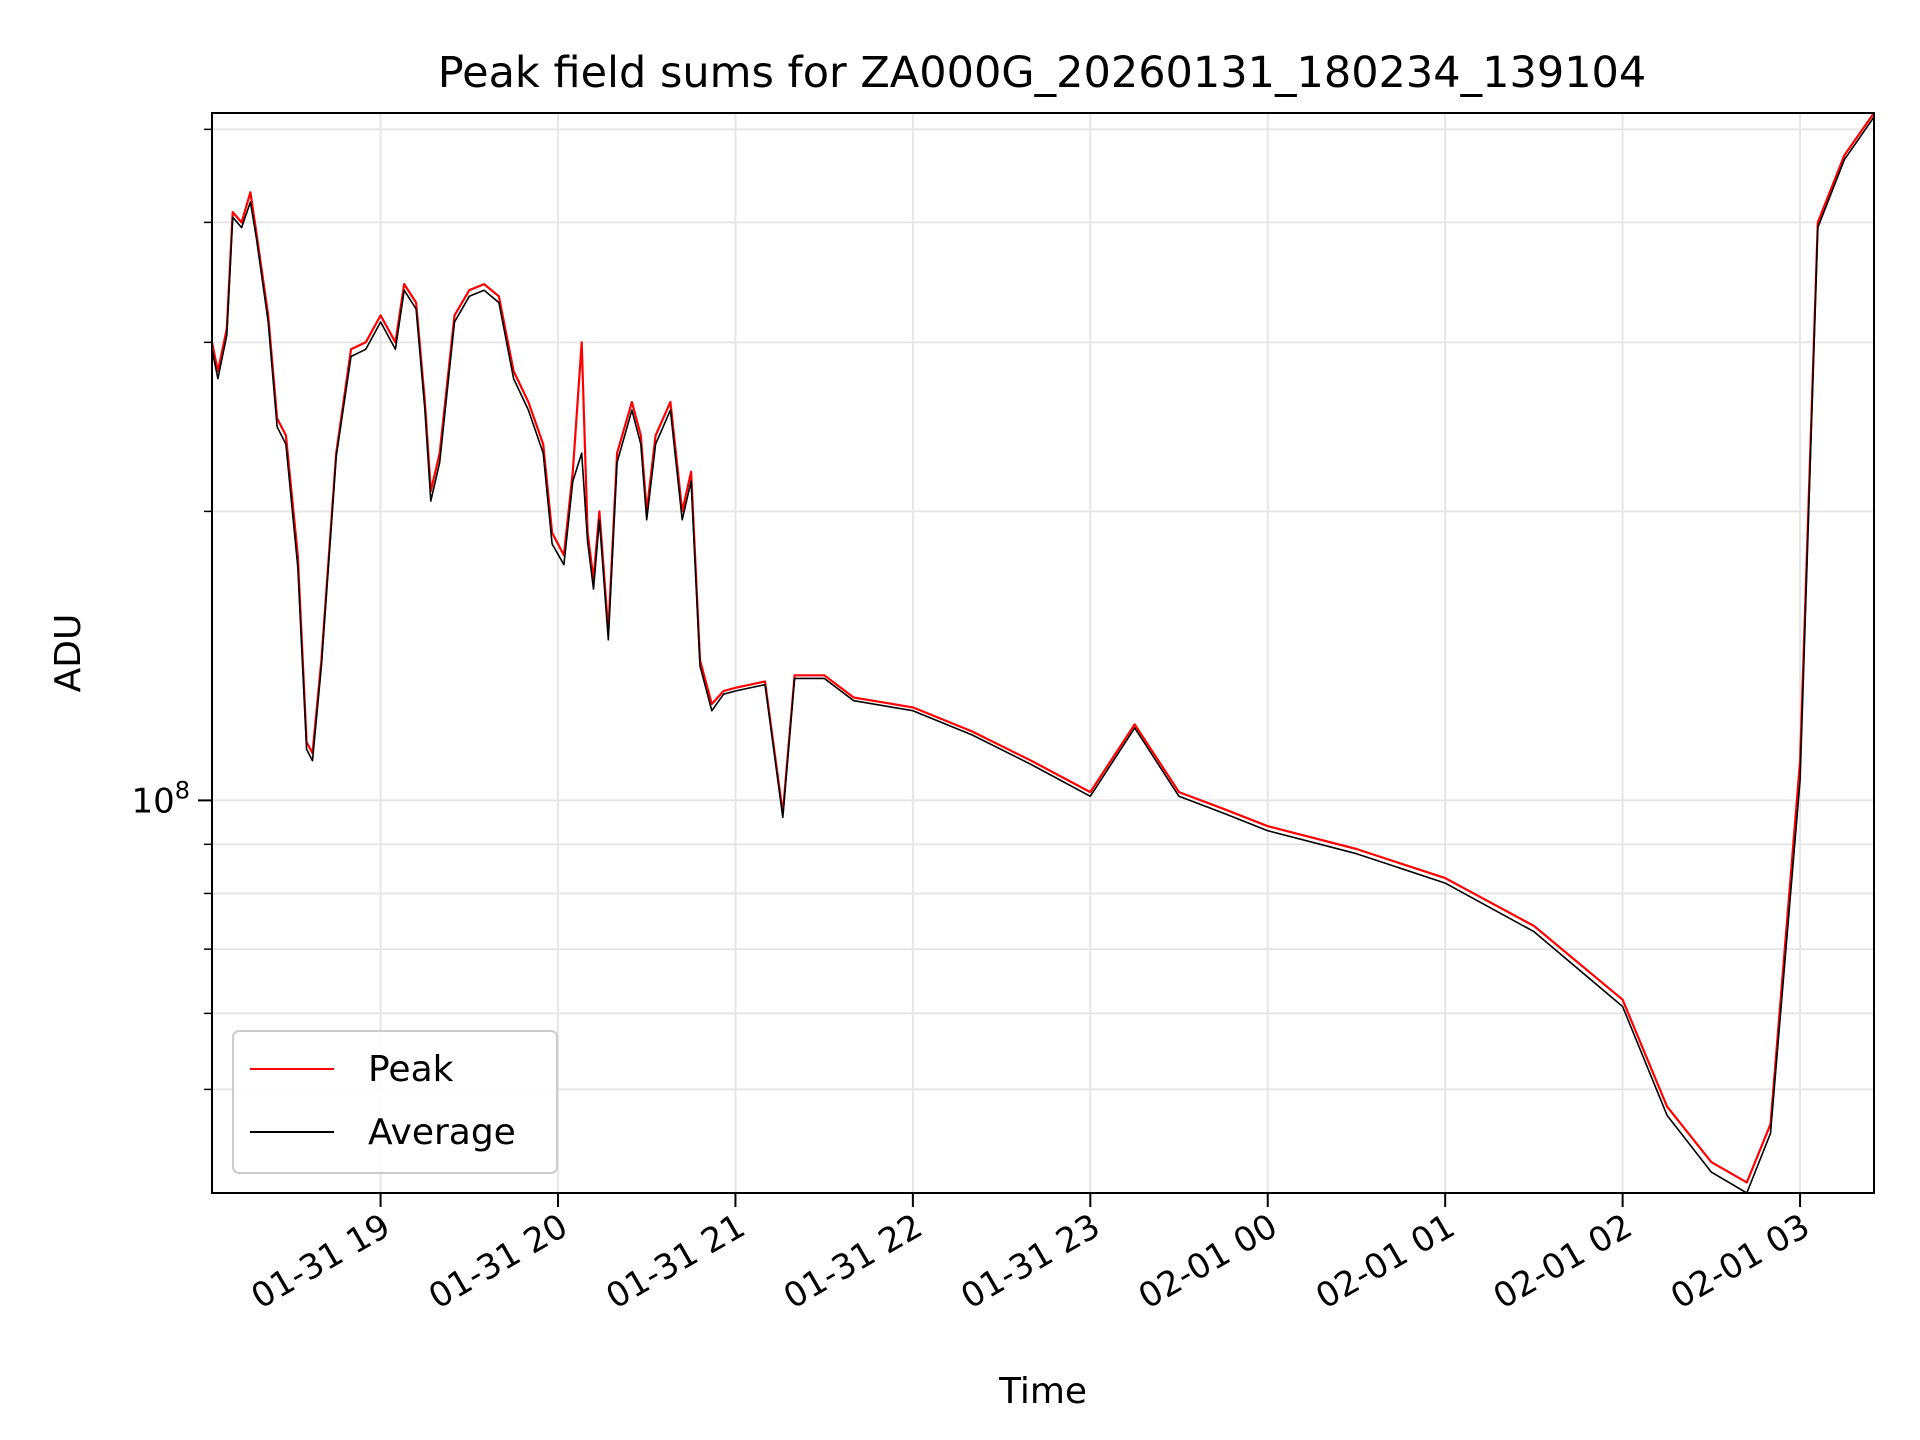 The height and width of the screenshot is (1440, 1920). What do you see at coordinates (1042, 1391) in the screenshot?
I see `x-axis-label: Time` at bounding box center [1042, 1391].